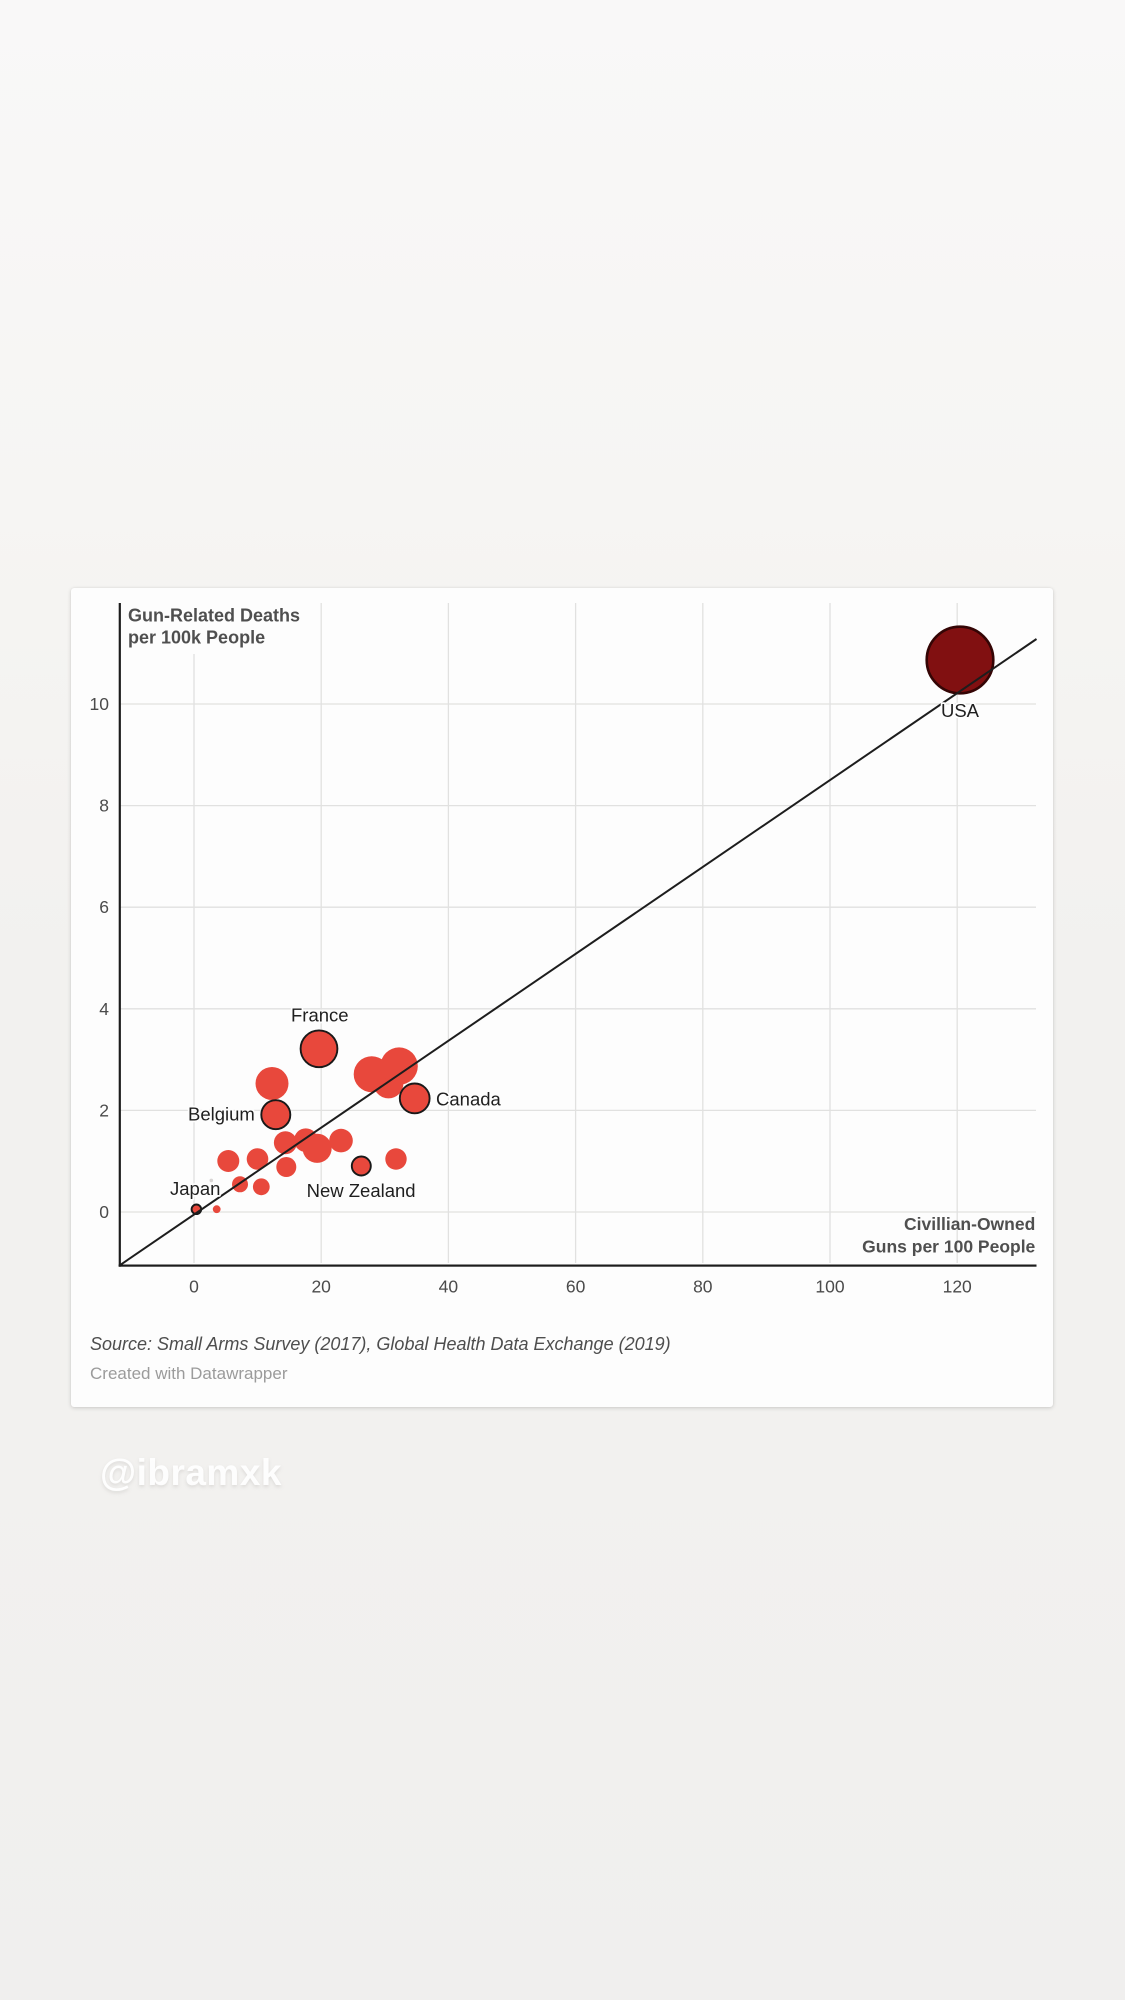 This screenshot has height=2000, width=1125. Describe the element at coordinates (960, 710) in the screenshot. I see `svg-text: USA` at that location.